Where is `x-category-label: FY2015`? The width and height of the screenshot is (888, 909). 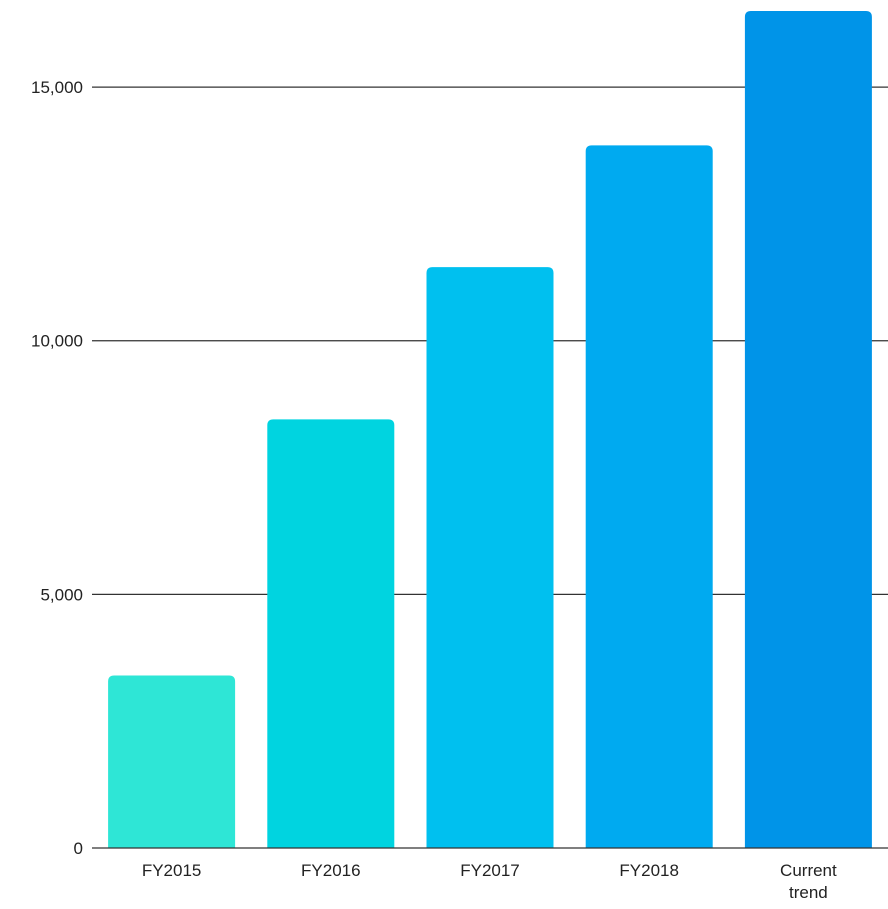
x-category-label: FY2015 is located at coordinates (172, 870).